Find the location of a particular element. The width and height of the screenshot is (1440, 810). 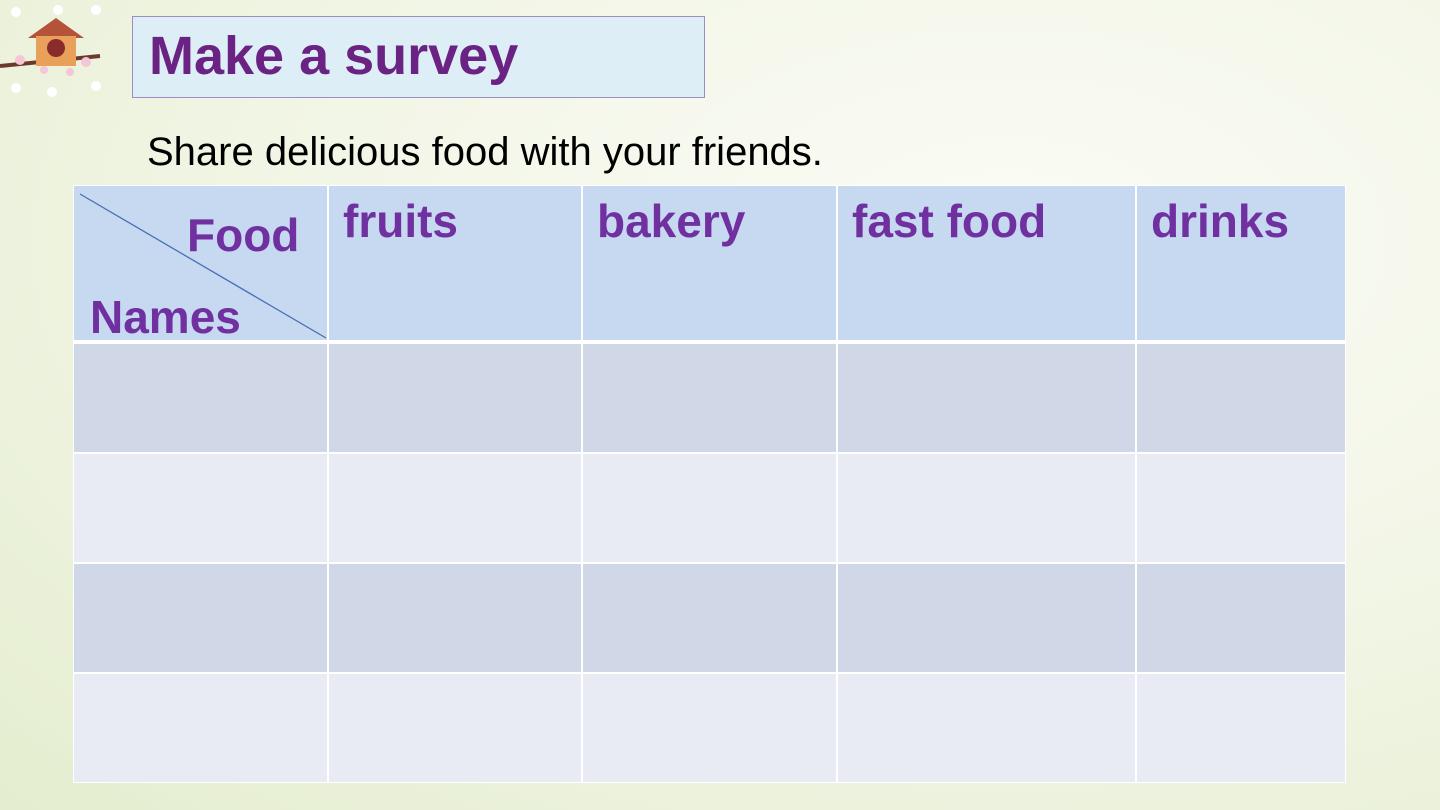

corner-bottom: Names is located at coordinates (165, 317).